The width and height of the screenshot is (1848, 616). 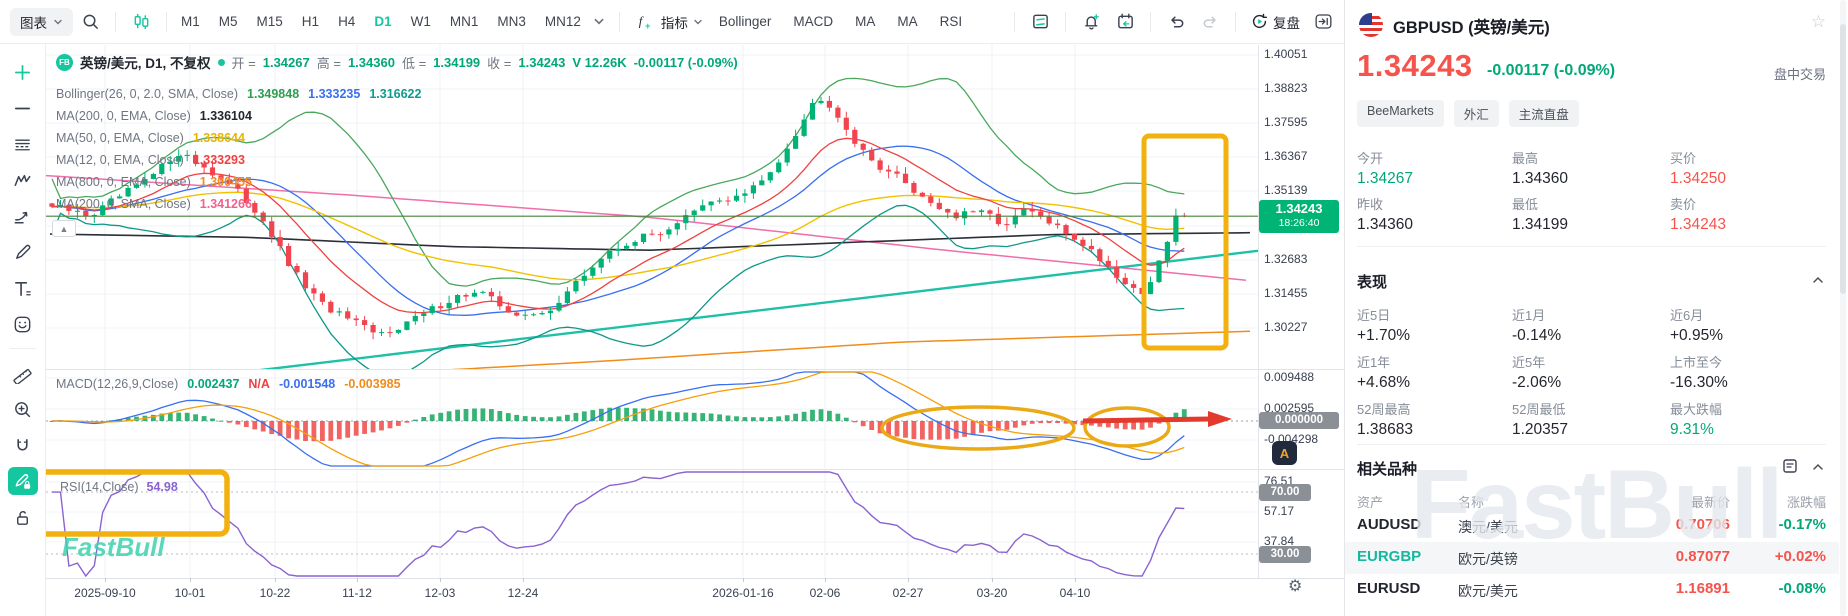 I want to click on stat-cell: 最高 1.34360, so click(x=1540, y=168).